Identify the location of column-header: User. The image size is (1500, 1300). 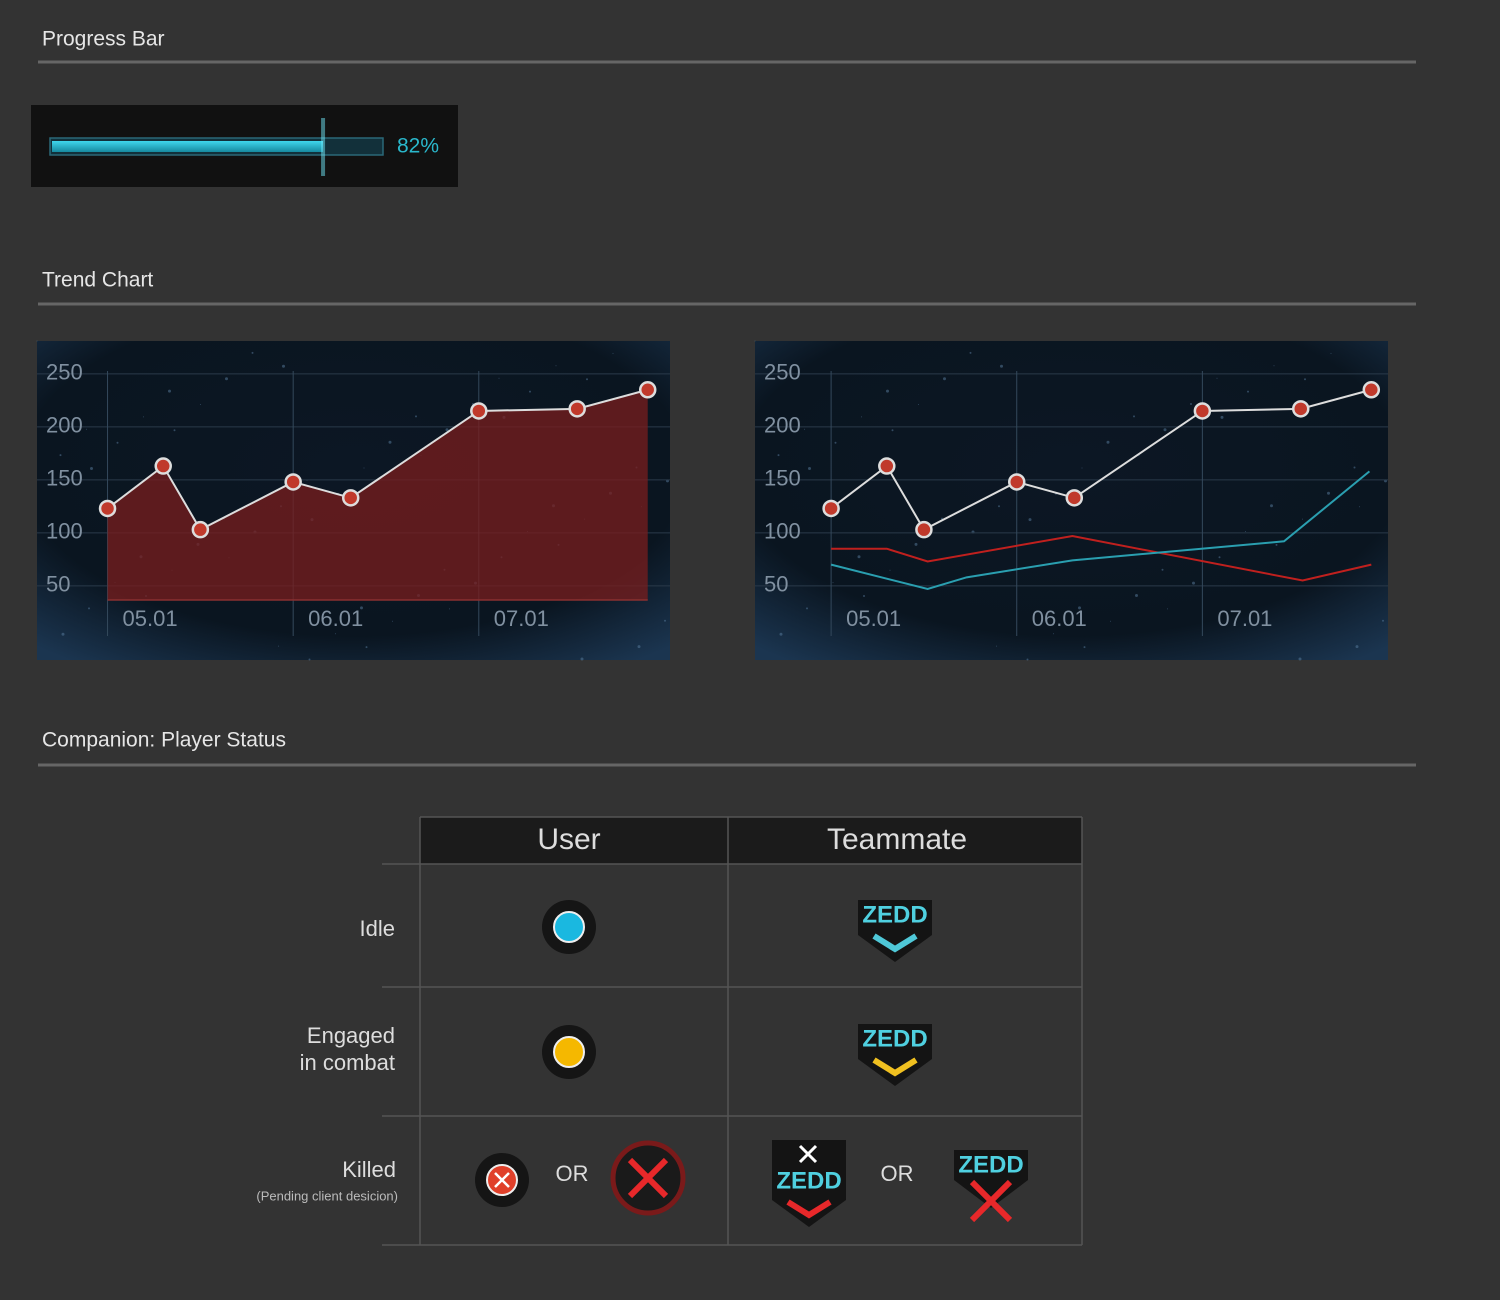
(568, 839).